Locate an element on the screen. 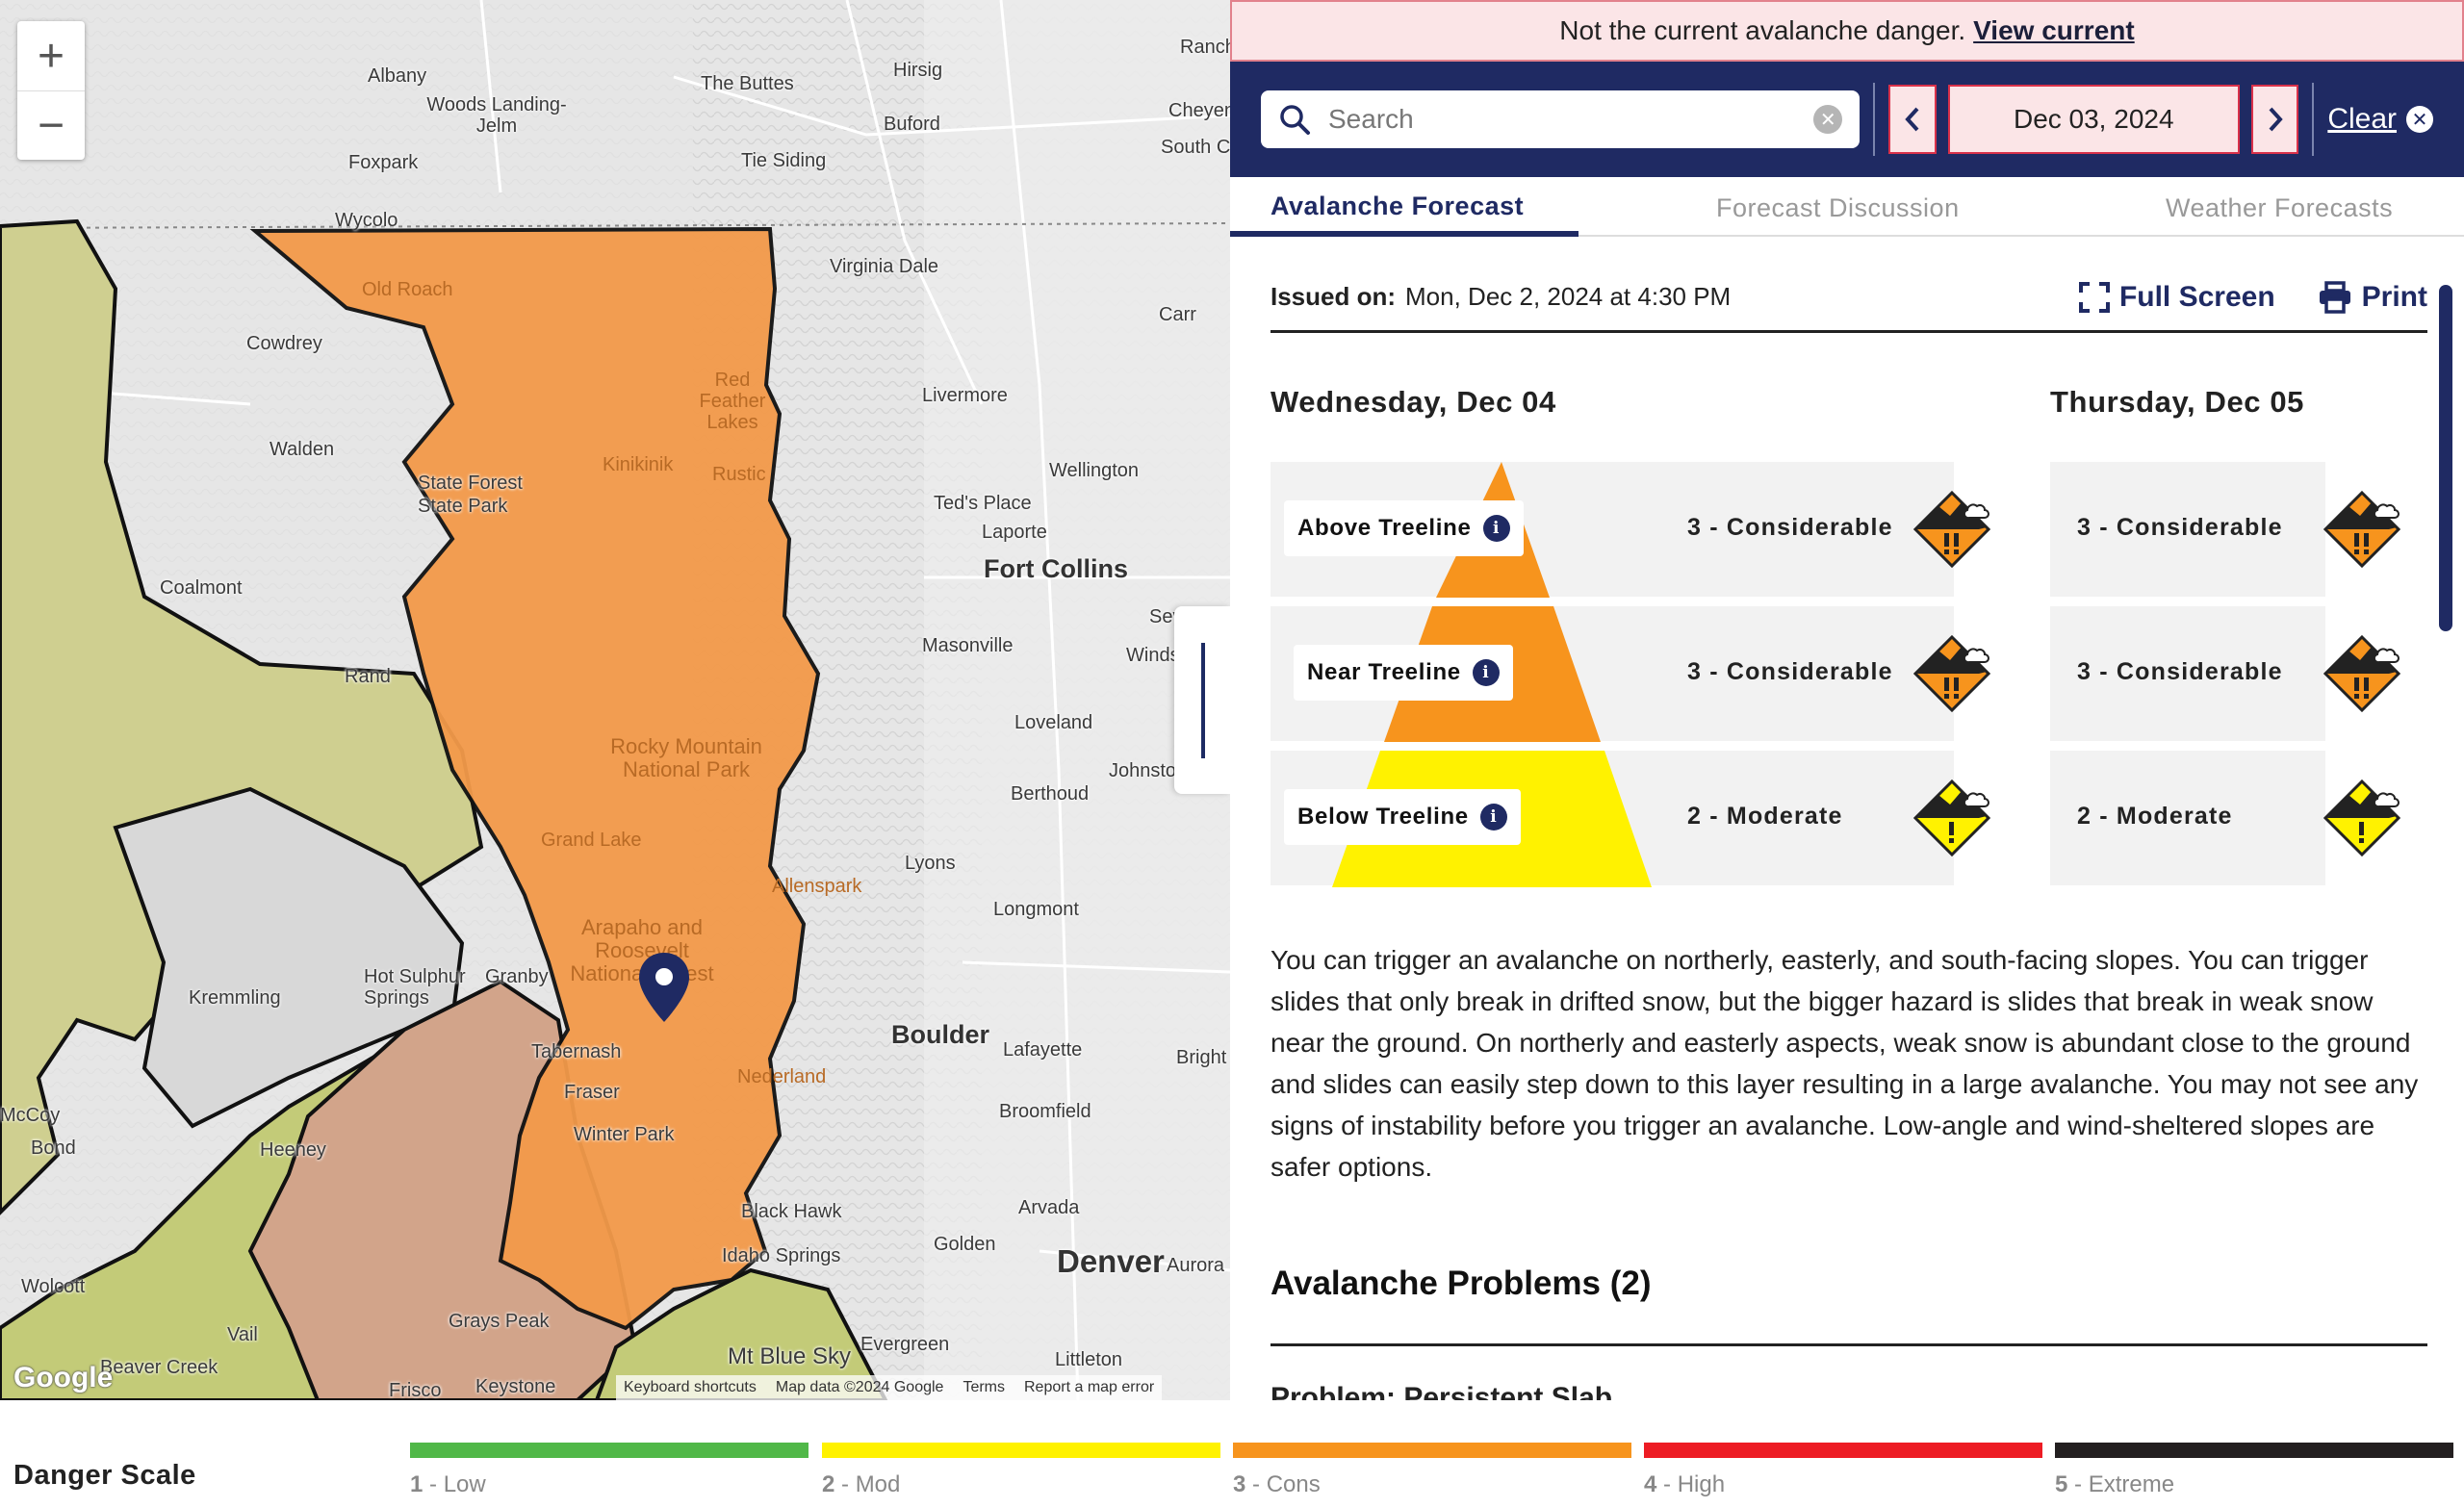 This screenshot has height=1508, width=2464. map-label: Littleton is located at coordinates (1089, 1359).